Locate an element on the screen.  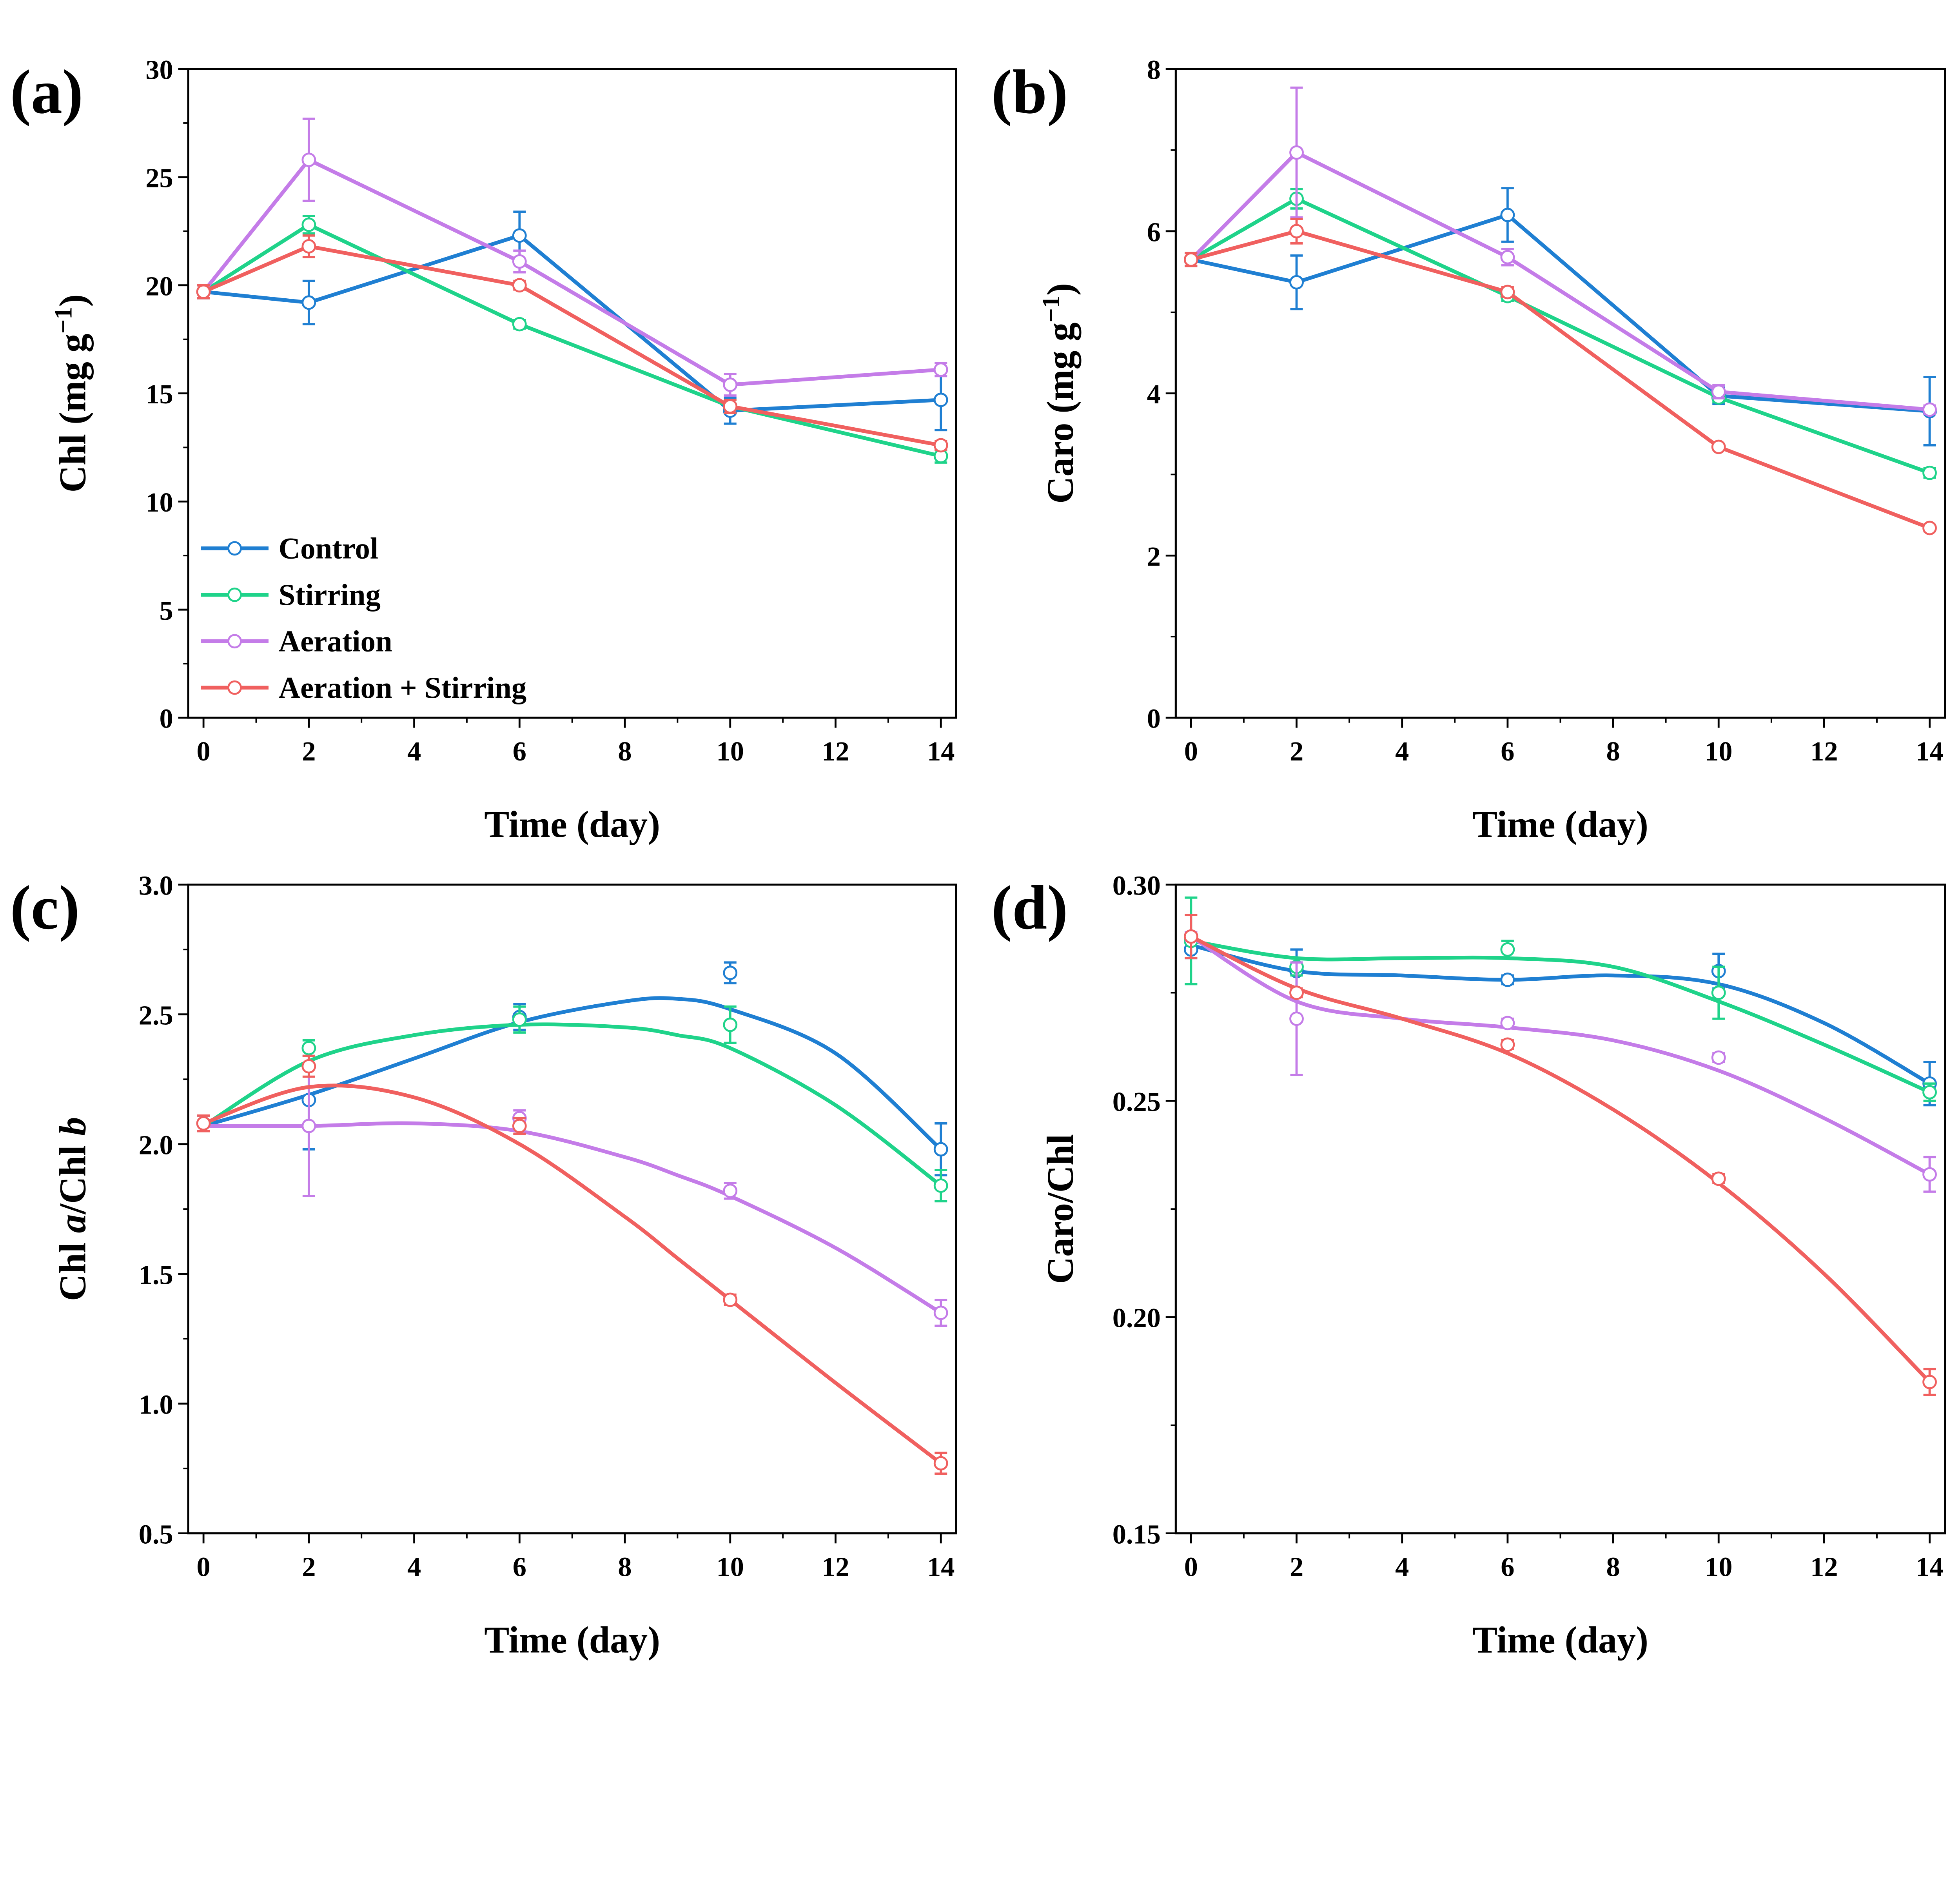
x-tick-label: 8 is located at coordinates (625, 1567).